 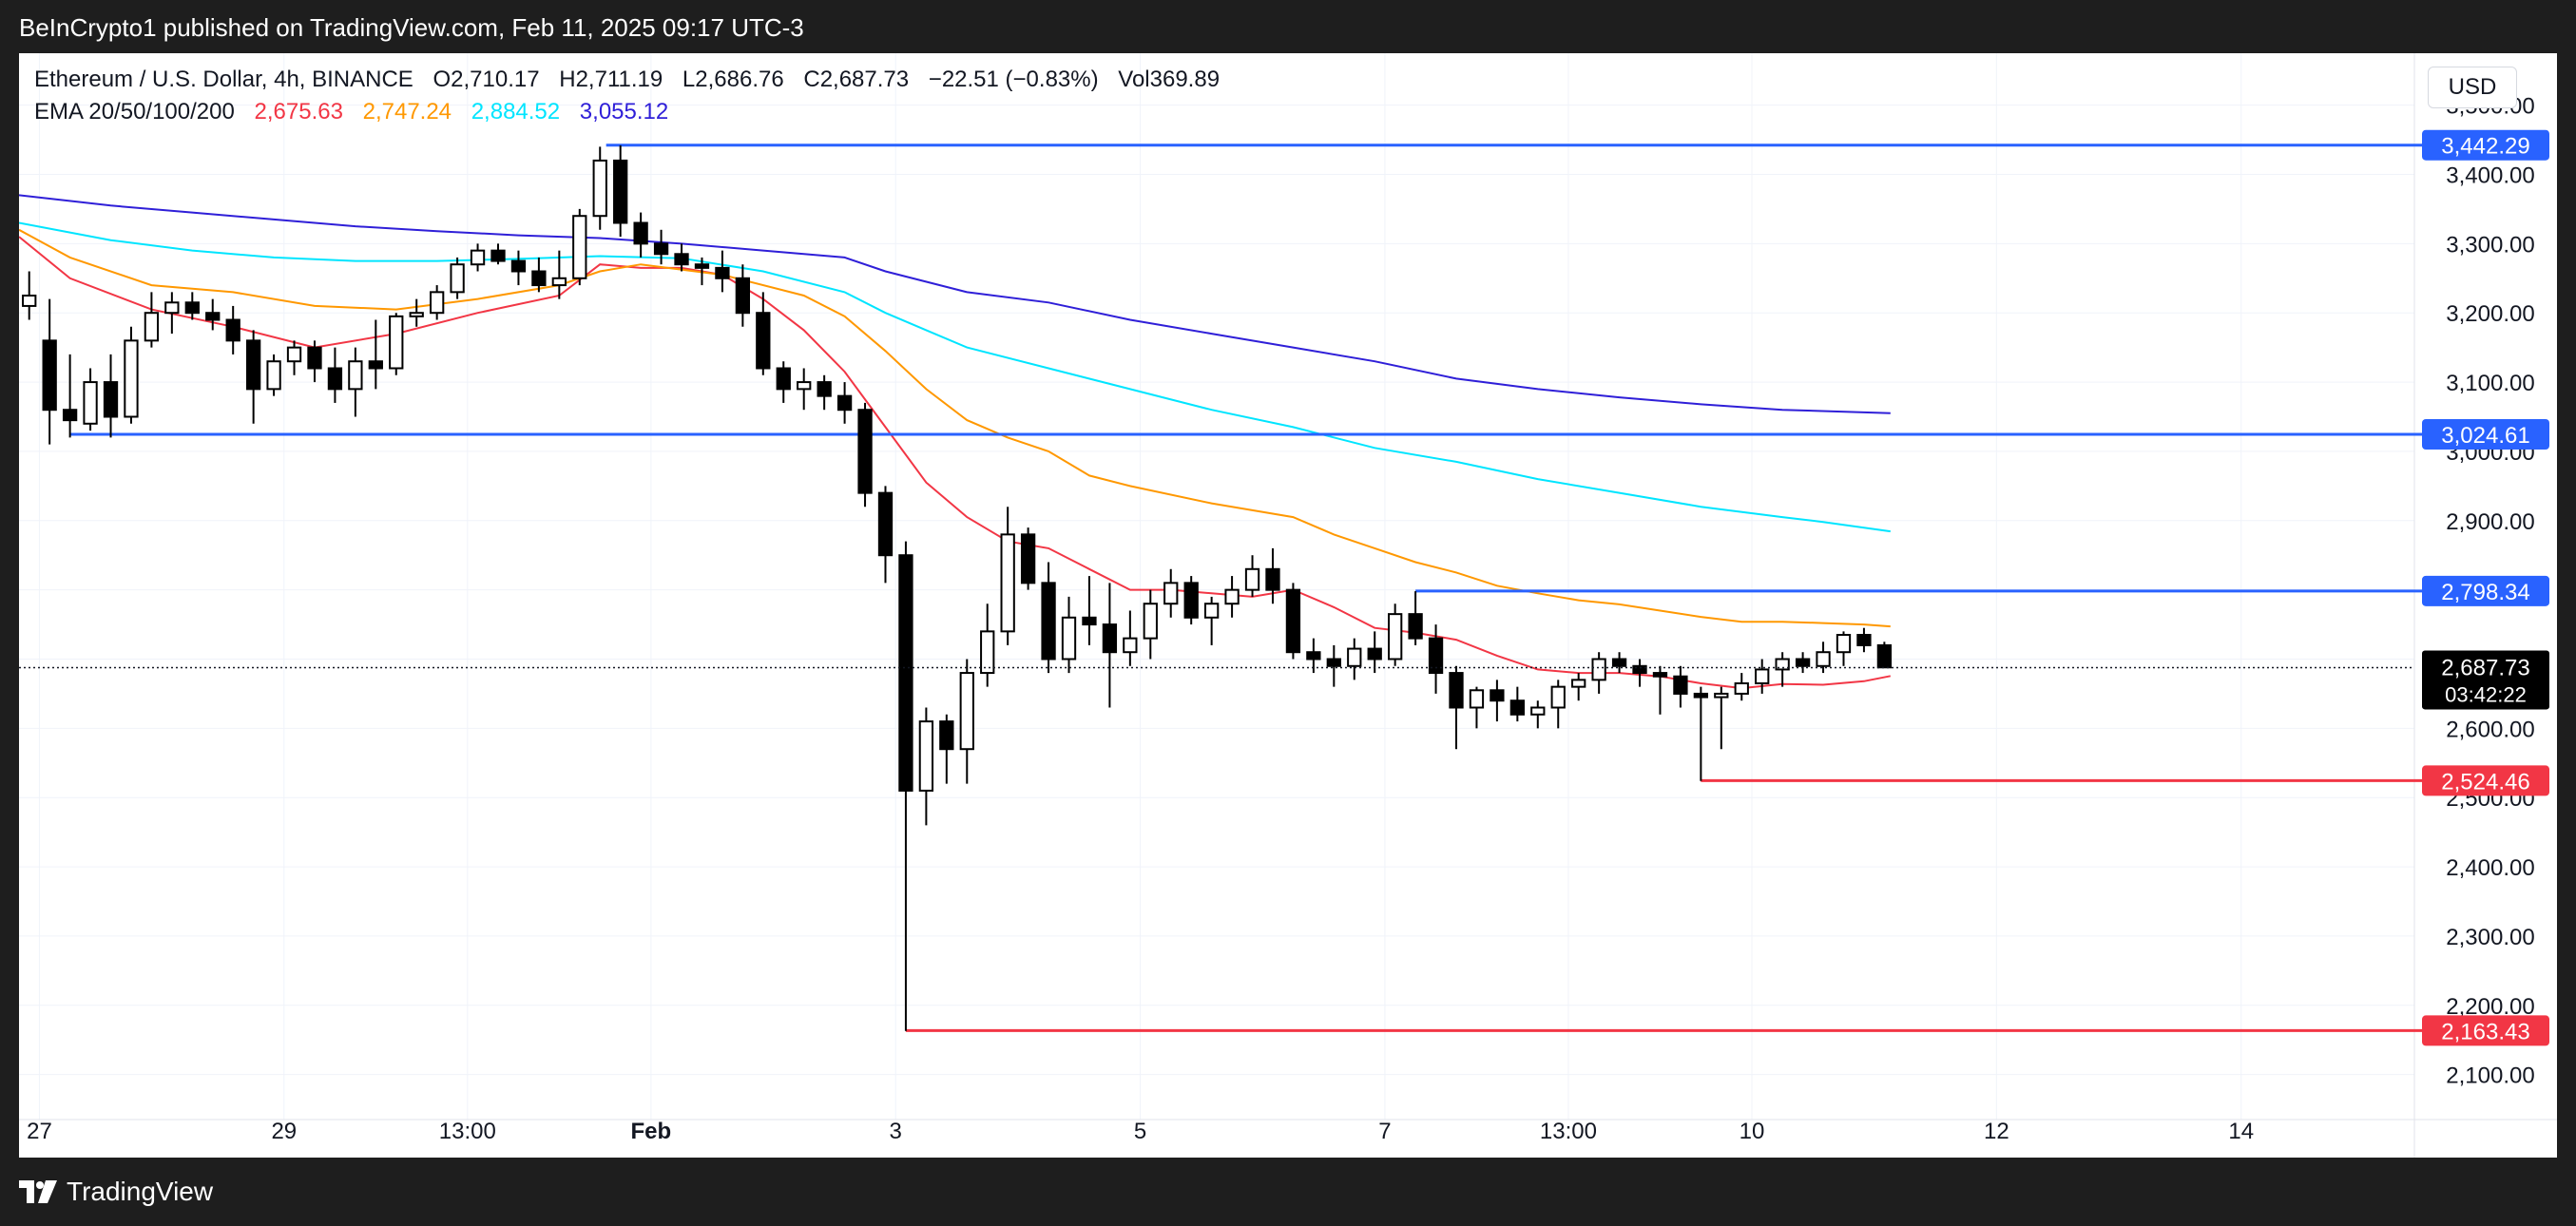 I want to click on ema200-value: 3,055.12, so click(x=624, y=112).